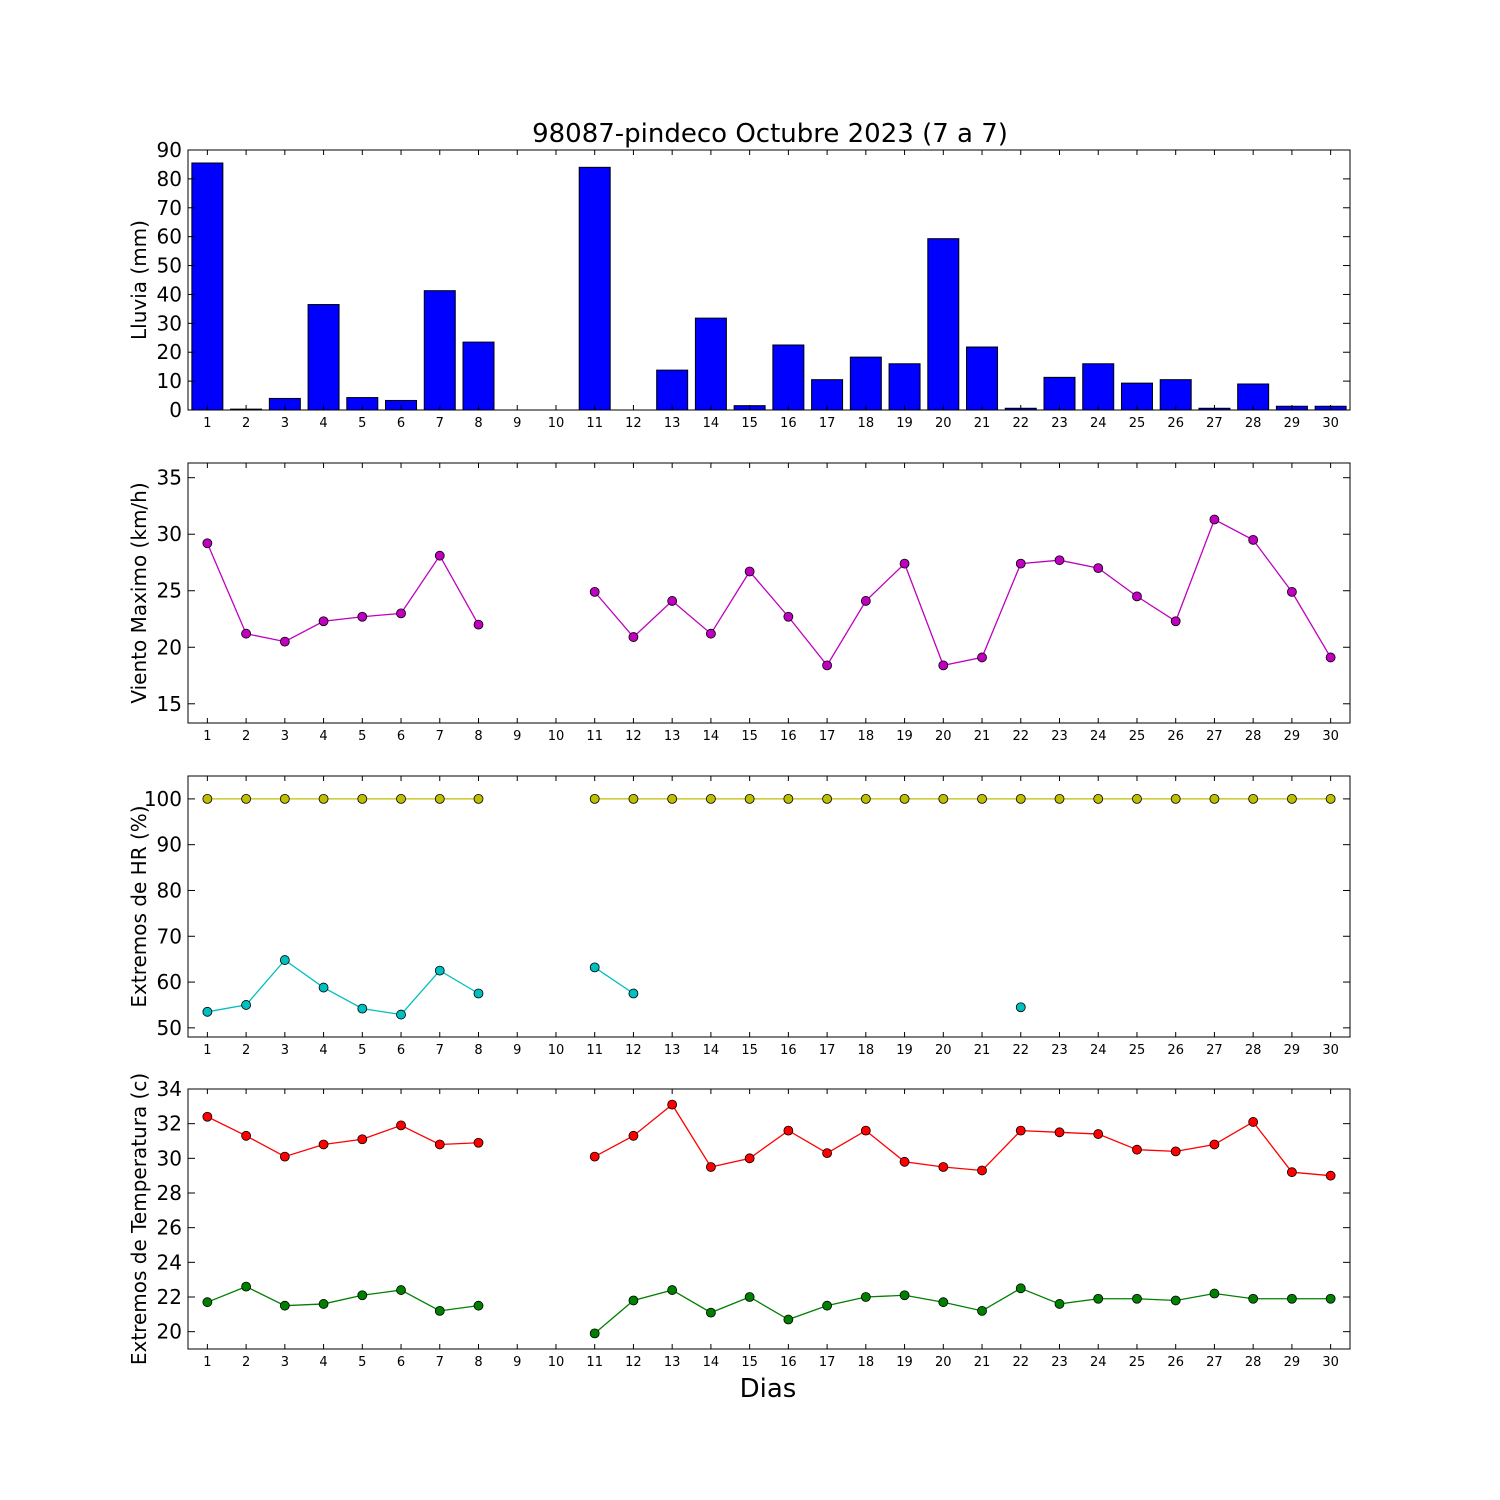 This screenshot has height=1500, width=1500. What do you see at coordinates (246, 423) in the screenshot?
I see `x-tick-label: 2` at bounding box center [246, 423].